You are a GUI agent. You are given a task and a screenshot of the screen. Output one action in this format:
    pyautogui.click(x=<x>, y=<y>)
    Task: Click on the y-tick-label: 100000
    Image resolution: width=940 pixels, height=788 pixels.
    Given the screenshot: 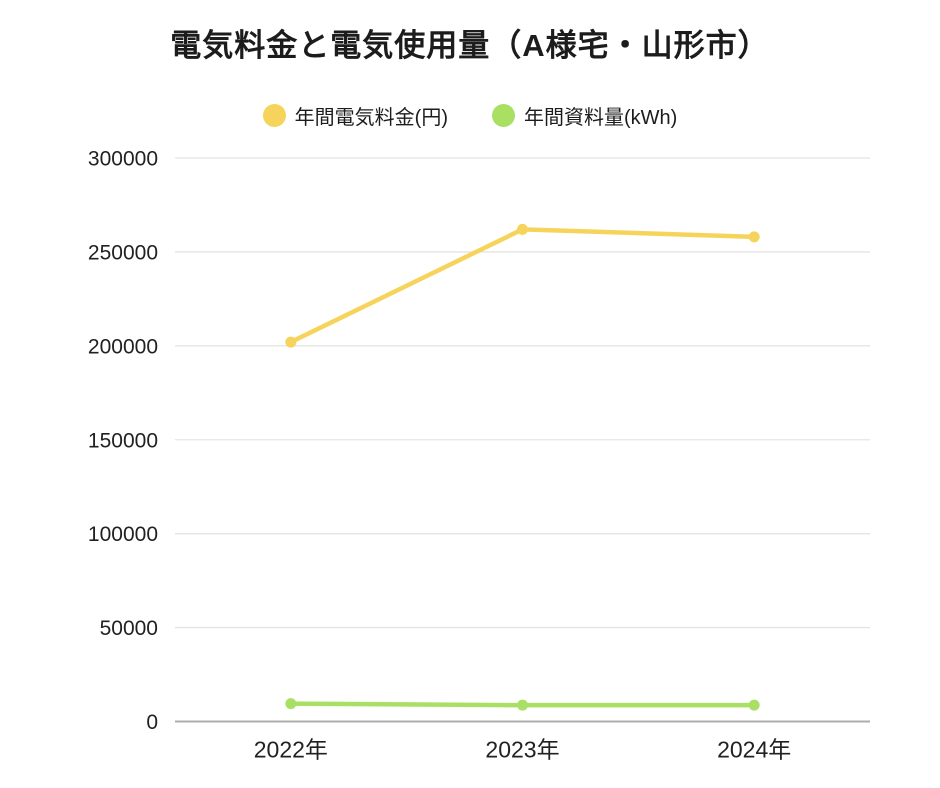 What is the action you would take?
    pyautogui.click(x=123, y=534)
    